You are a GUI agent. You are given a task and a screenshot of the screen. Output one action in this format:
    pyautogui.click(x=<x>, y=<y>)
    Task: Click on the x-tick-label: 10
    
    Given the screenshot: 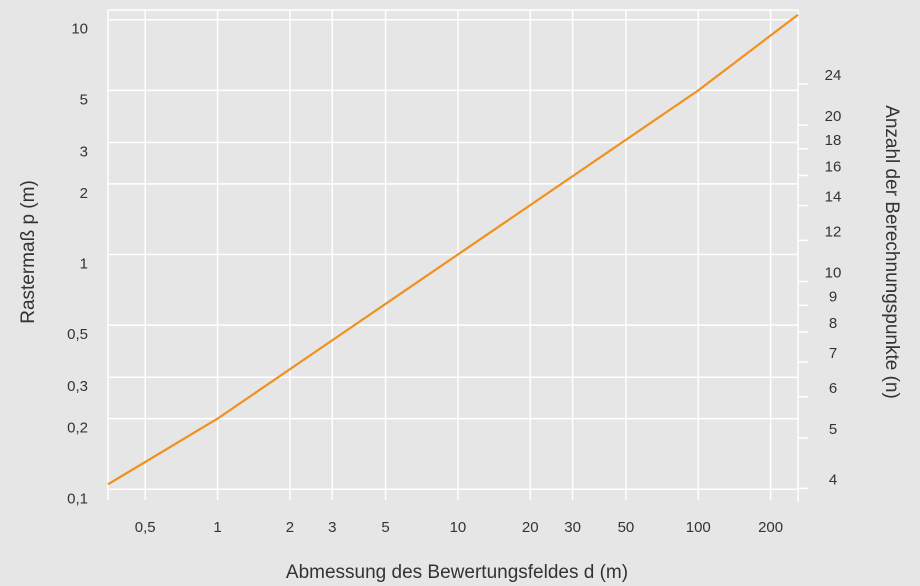 What is the action you would take?
    pyautogui.click(x=458, y=527)
    